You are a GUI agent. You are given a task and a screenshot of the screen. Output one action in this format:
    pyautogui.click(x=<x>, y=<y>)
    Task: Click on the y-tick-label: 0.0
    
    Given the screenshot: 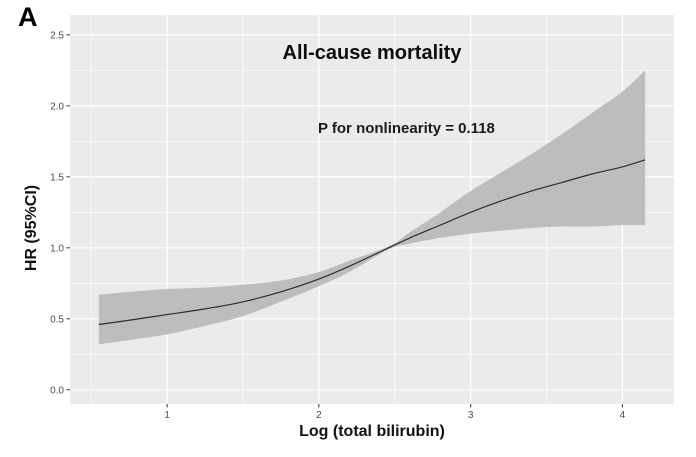 What is the action you would take?
    pyautogui.click(x=57, y=390)
    